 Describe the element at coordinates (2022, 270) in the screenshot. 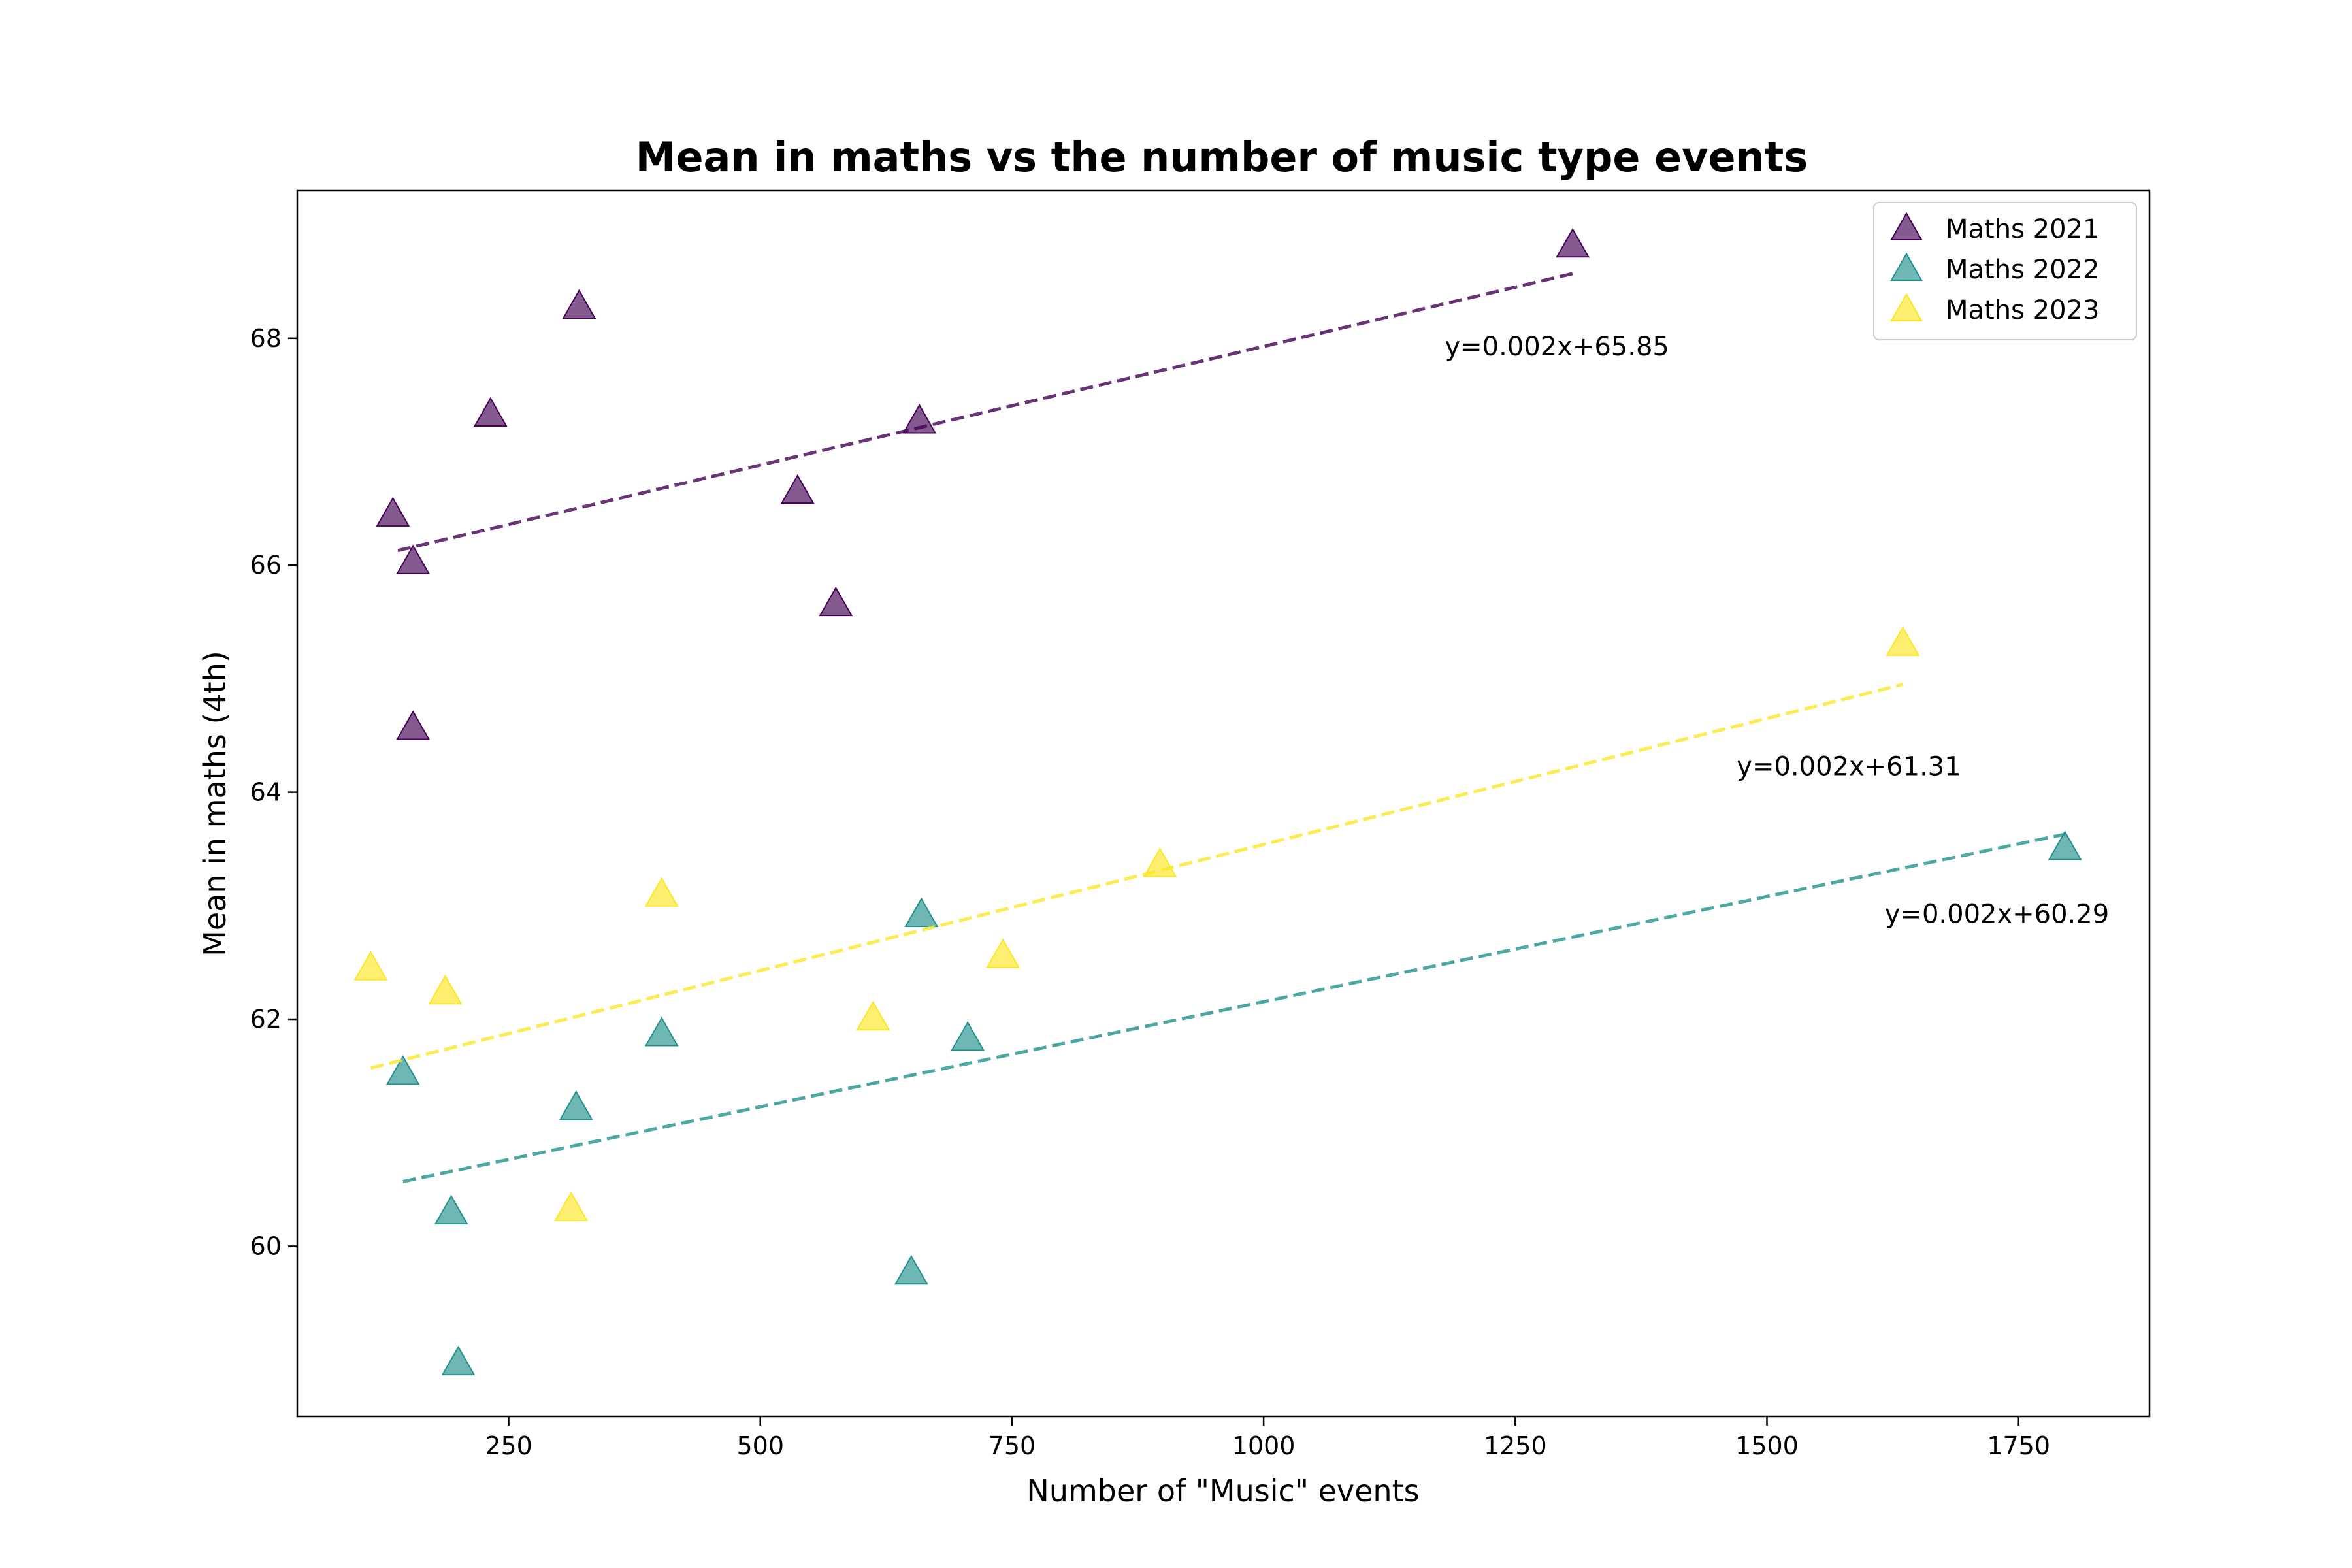

I see `legend-label: Maths 2022` at that location.